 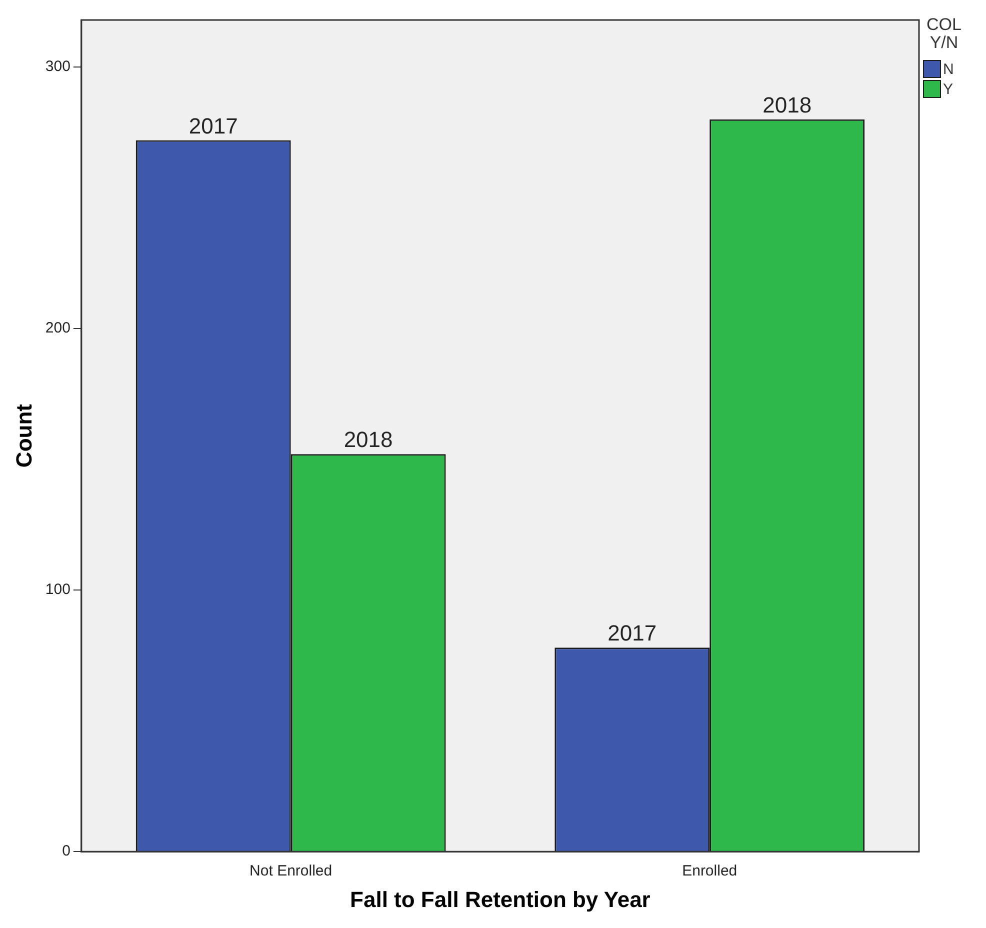 I want to click on x-tick-label: Not Enrolled, so click(x=291, y=871).